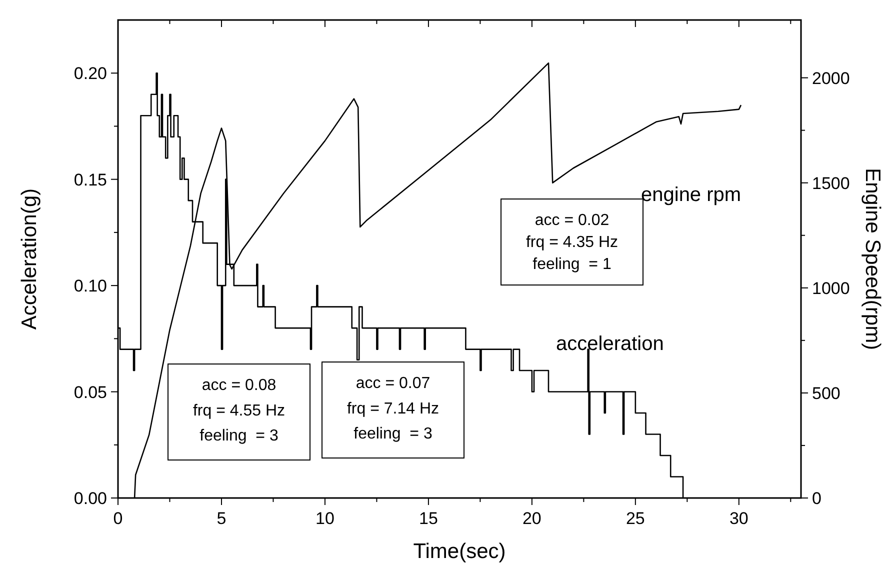 This screenshot has height=566, width=888. Describe the element at coordinates (393, 409) in the screenshot. I see `annotation: acc = 0.07 frq = 7.14 Hz feeling = 3` at that location.